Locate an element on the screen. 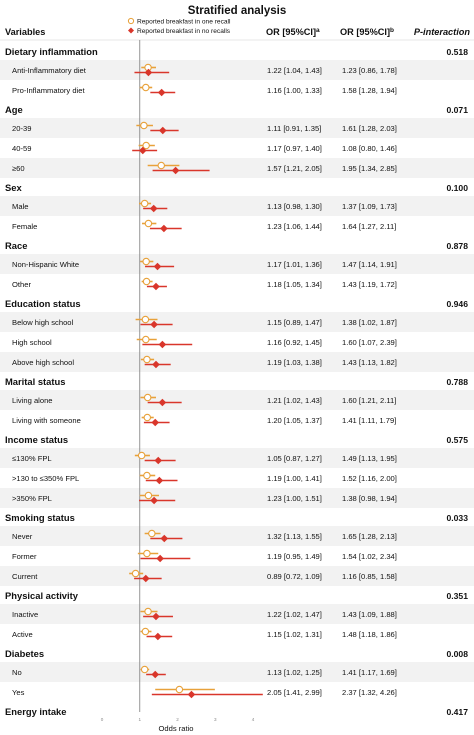 This screenshot has height=735, width=474. or-a-value: 1.19 [1.00, 1.41] is located at coordinates (294, 478).